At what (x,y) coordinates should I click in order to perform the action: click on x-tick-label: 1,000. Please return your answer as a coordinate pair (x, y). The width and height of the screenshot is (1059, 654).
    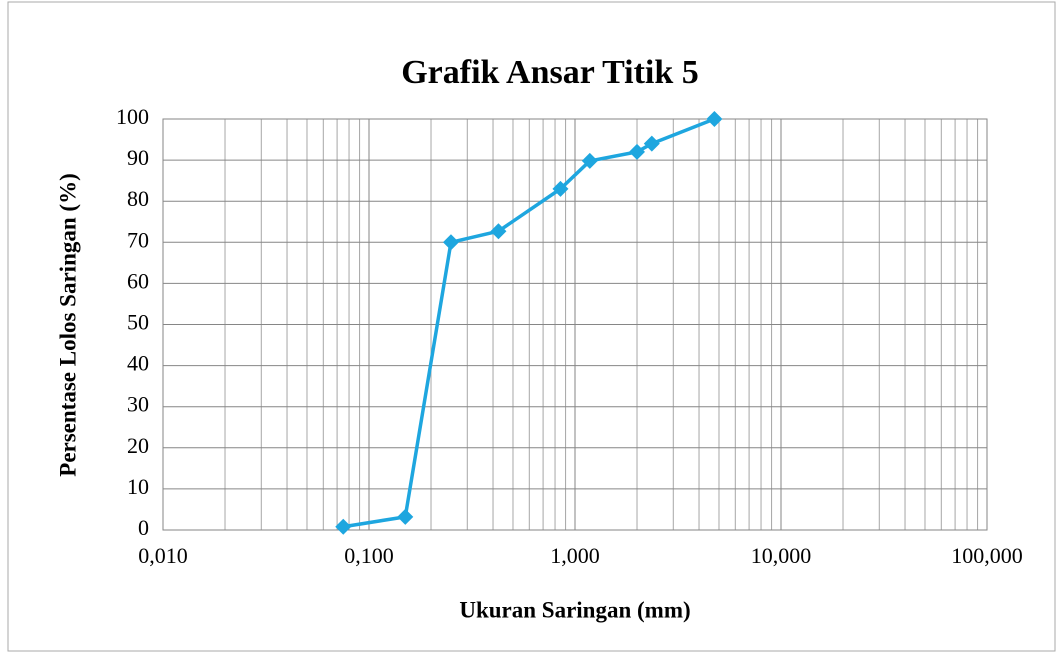
    Looking at the image, I should click on (575, 555).